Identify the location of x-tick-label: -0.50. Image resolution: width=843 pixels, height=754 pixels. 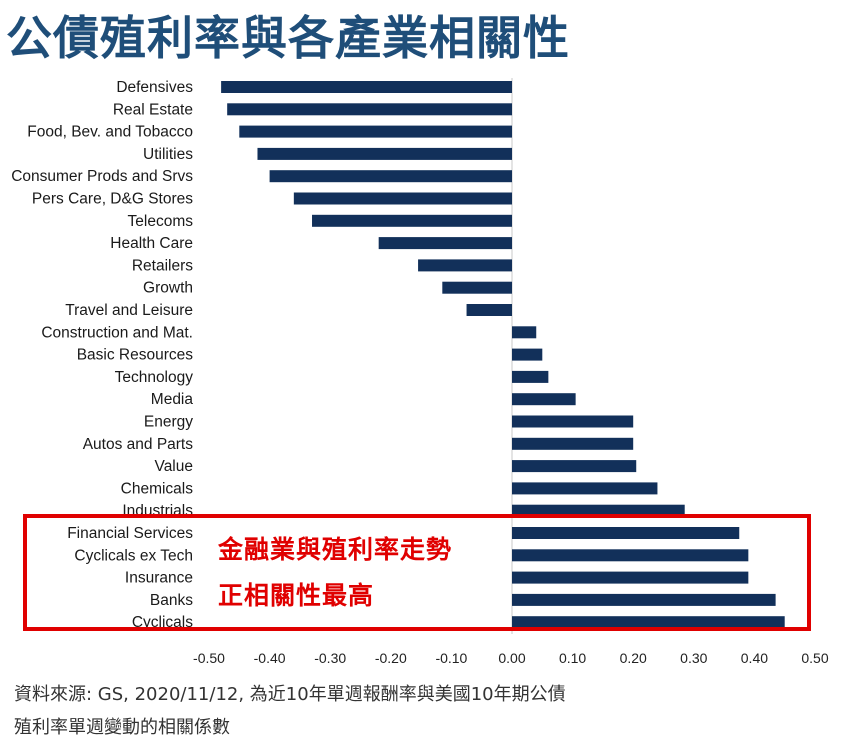
(209, 658).